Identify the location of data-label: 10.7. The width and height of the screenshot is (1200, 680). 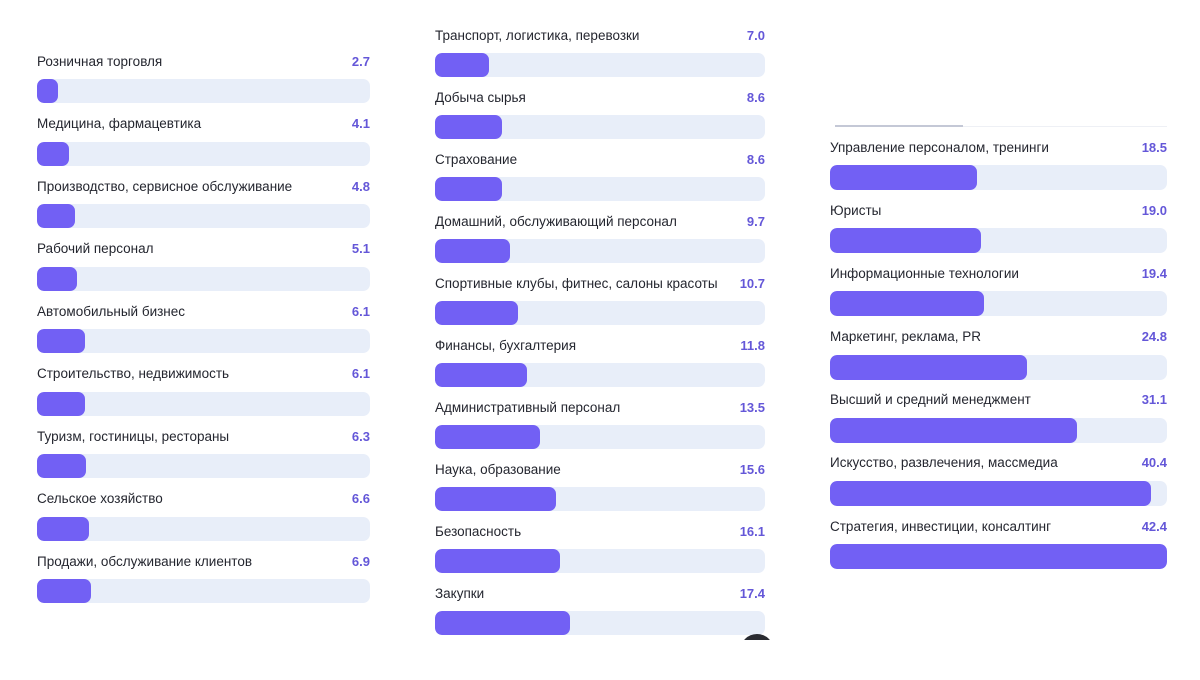
(752, 283).